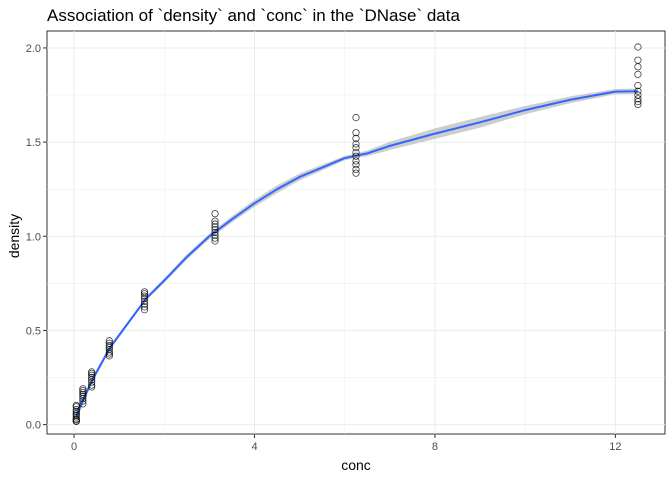 This screenshot has width=672, height=480. Describe the element at coordinates (33, 143) in the screenshot. I see `y-tick-label: 1.5` at that location.